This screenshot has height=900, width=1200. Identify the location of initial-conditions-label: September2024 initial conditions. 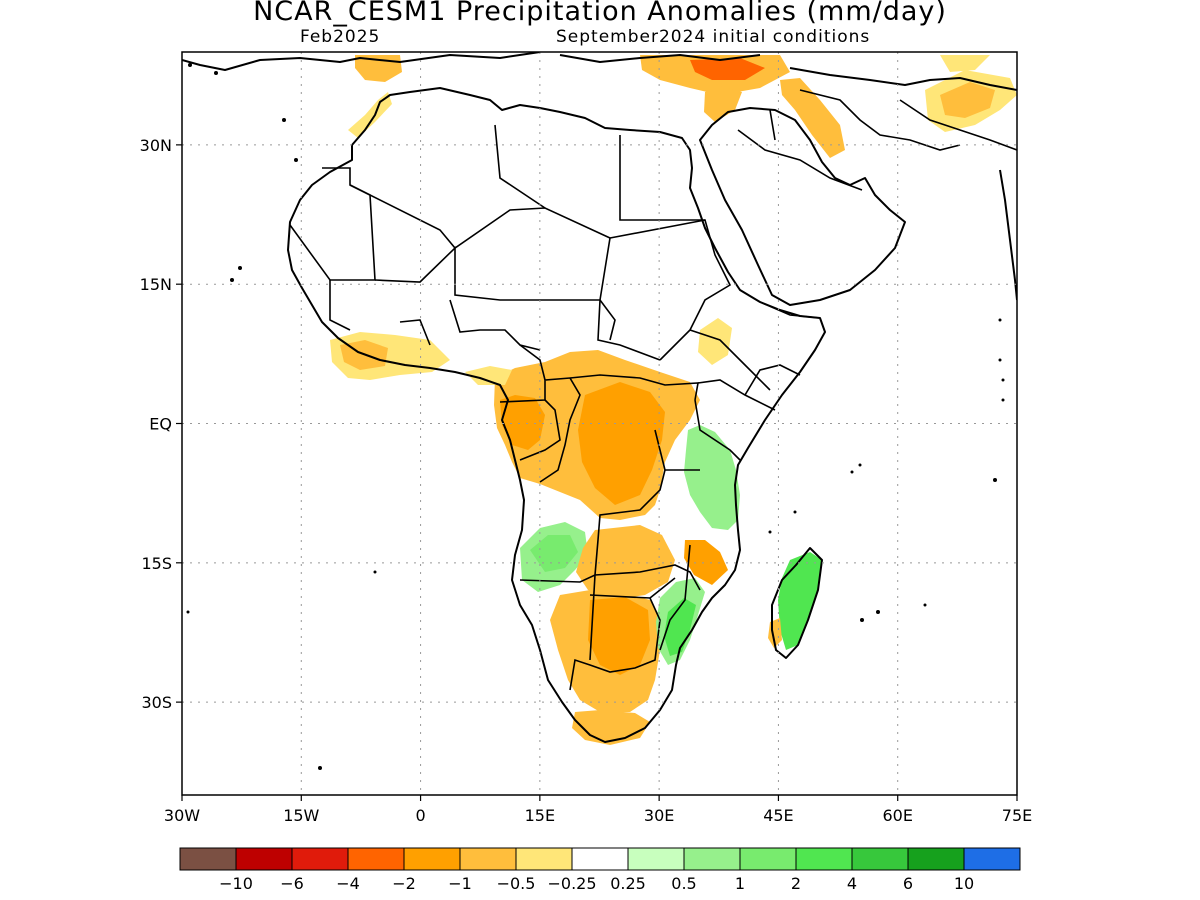
(713, 37).